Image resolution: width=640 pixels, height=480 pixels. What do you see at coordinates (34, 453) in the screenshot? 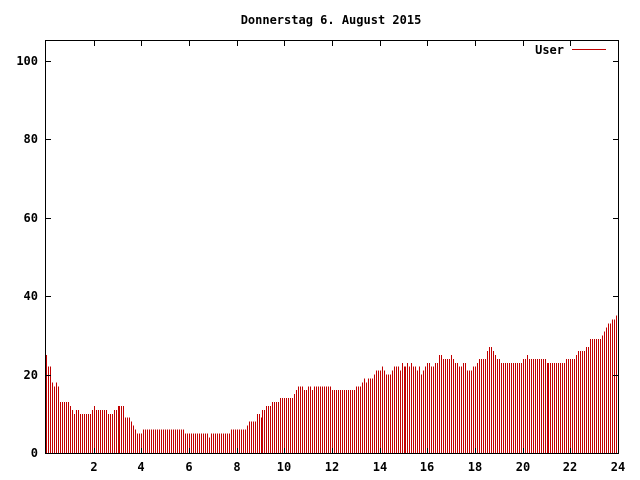
I see `y-tick-label: 0` at bounding box center [34, 453].